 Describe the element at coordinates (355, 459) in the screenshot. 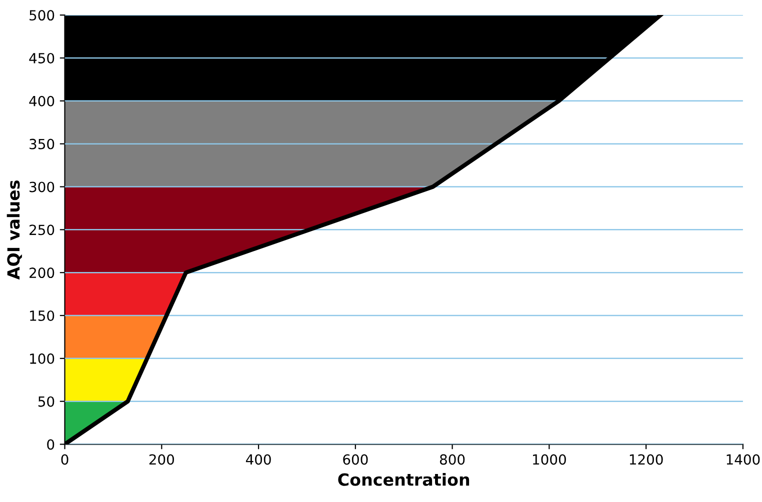

I see `x-tick-label: 600` at that location.